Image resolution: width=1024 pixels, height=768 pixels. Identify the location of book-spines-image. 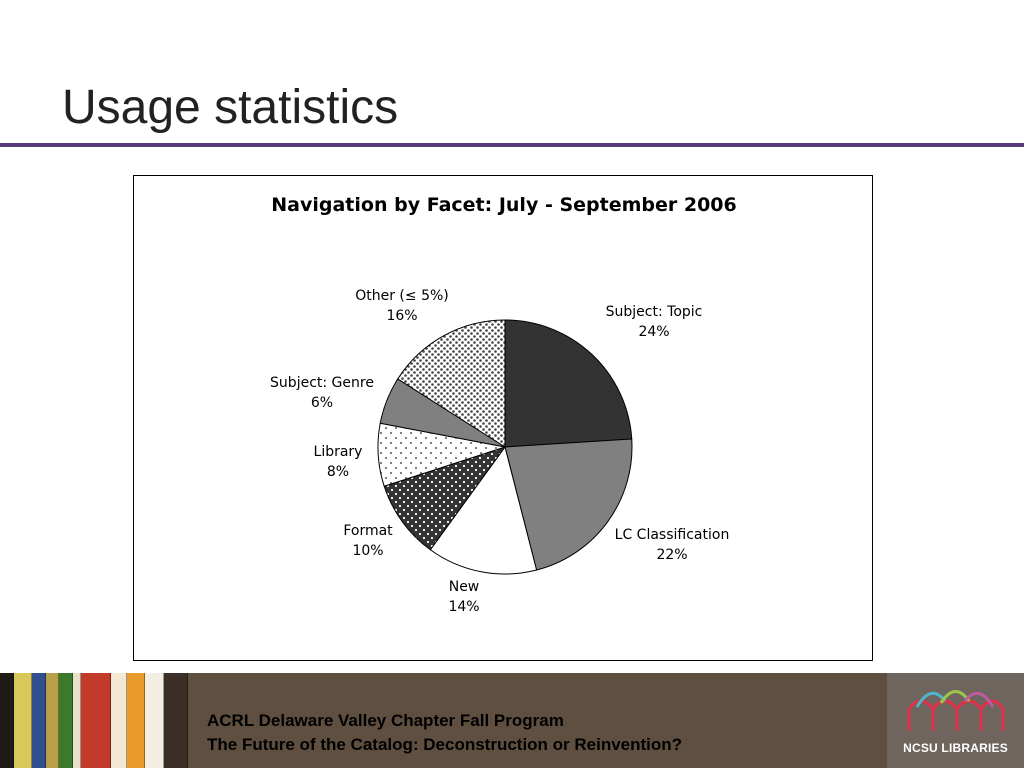
(94, 720).